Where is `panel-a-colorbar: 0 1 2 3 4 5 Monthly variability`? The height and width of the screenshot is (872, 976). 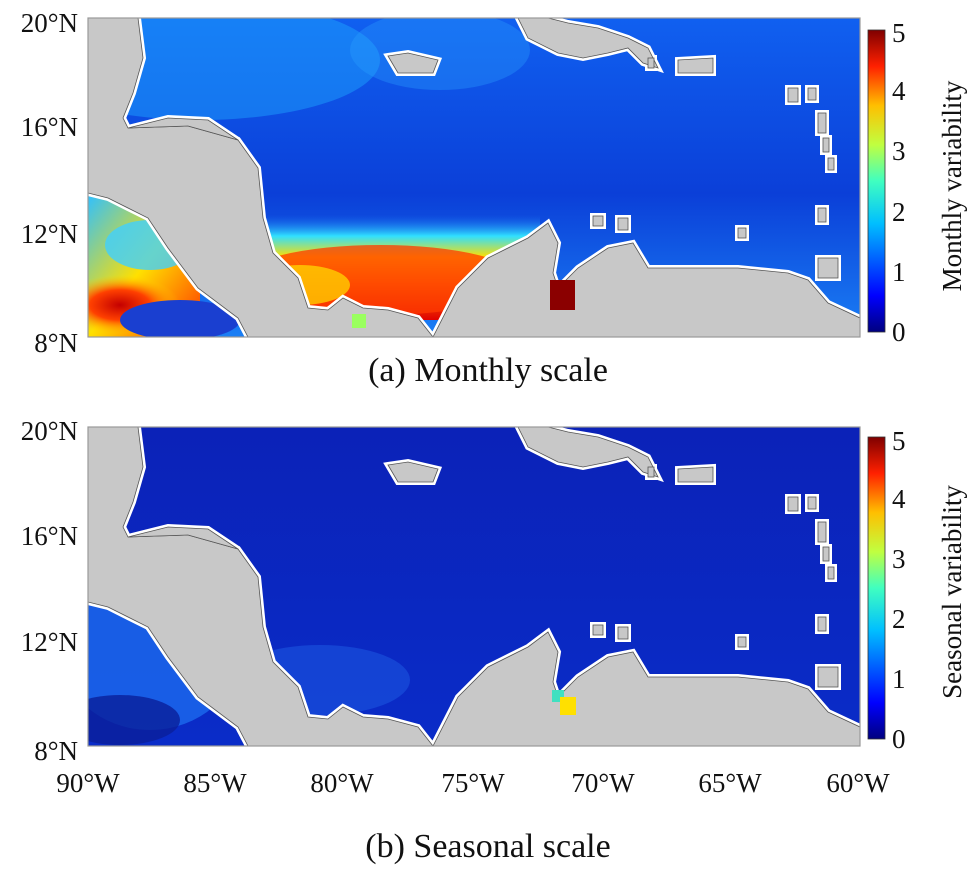
panel-a-colorbar: 0 1 2 3 4 5 Monthly variability is located at coordinates (917, 182).